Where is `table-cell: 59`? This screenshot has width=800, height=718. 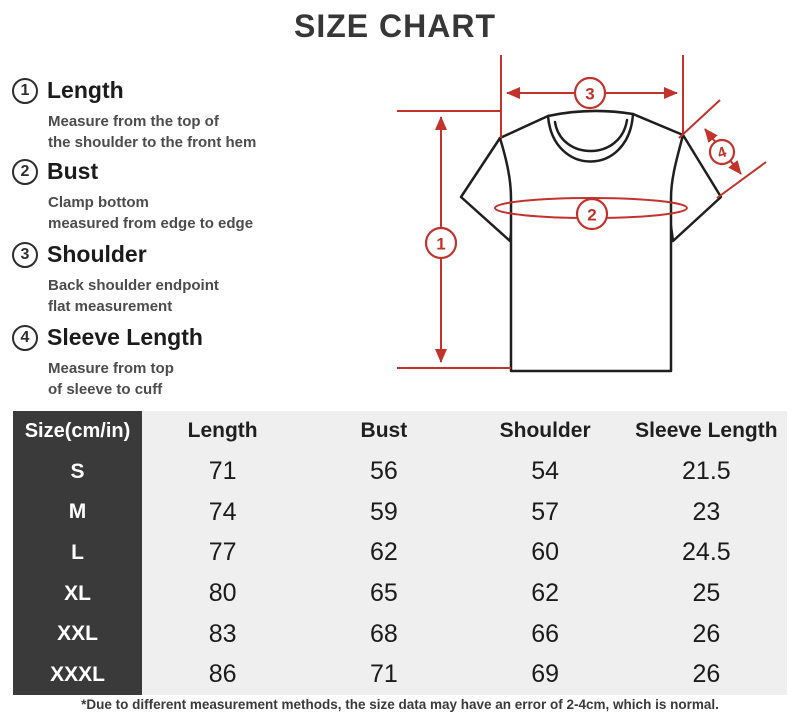
table-cell: 59 is located at coordinates (383, 511).